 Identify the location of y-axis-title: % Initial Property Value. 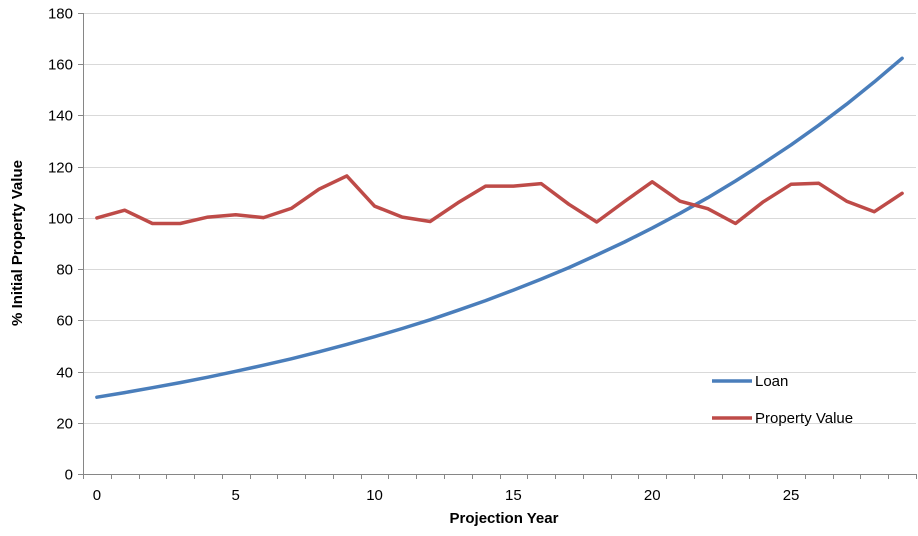
(17, 243).